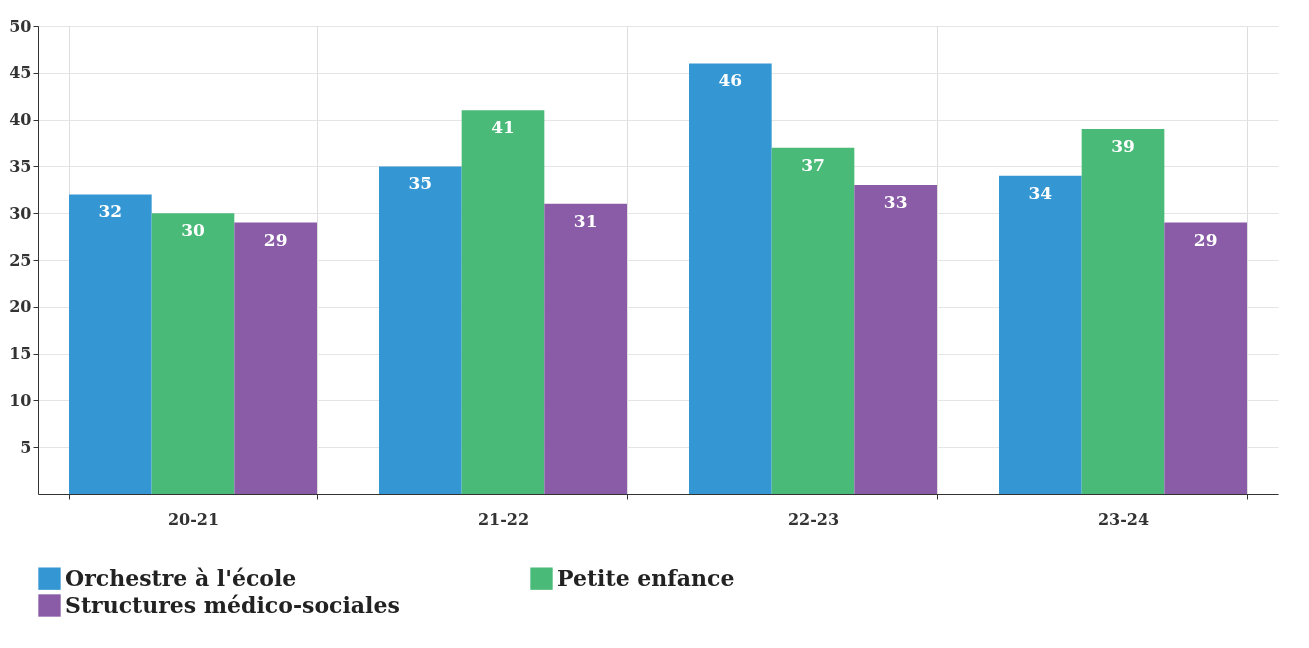 The height and width of the screenshot is (648, 1309). Describe the element at coordinates (20, 73) in the screenshot. I see `y-tick-label: 45` at that location.